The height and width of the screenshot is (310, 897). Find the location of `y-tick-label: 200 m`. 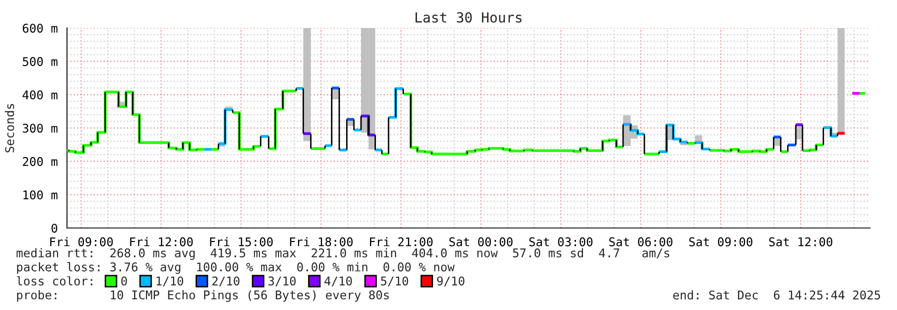

y-tick-label: 200 m is located at coordinates (40, 161).